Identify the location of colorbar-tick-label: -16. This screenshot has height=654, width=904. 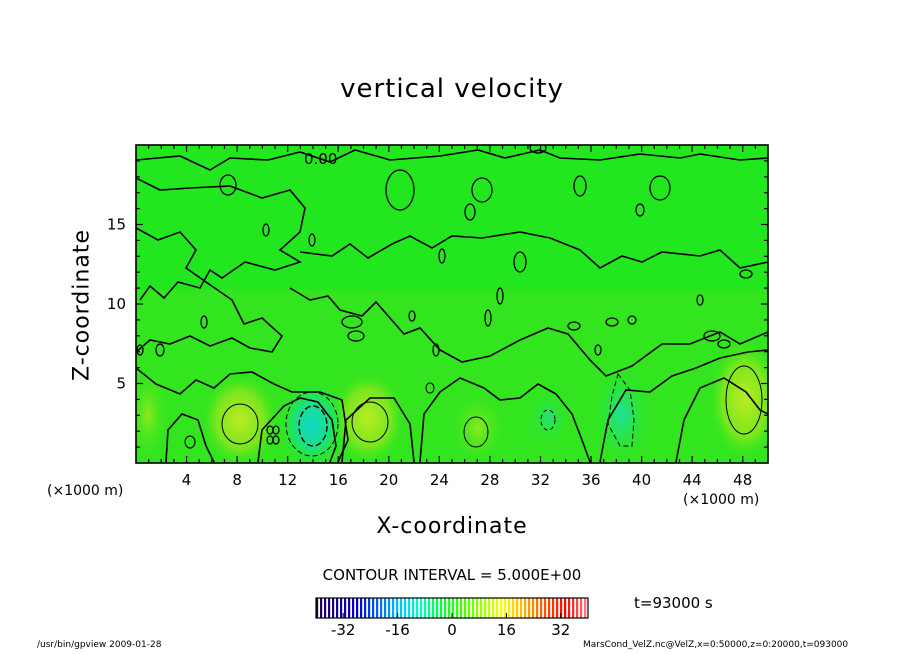
(397, 630).